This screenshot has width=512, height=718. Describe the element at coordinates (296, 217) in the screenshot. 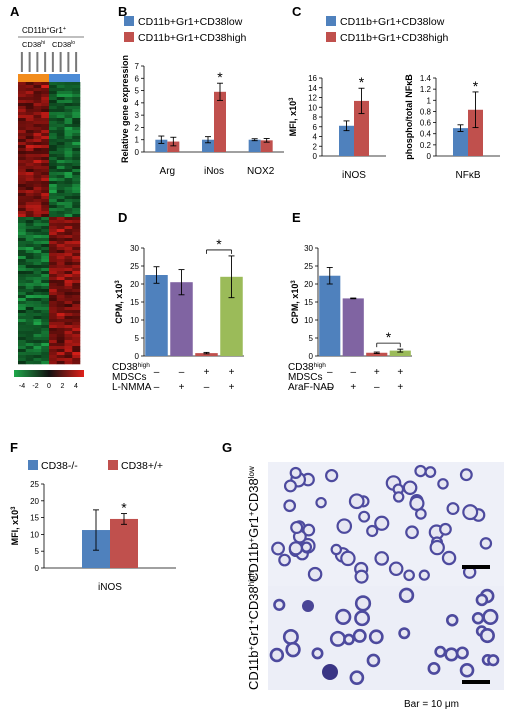

I see `panel-label-e: E` at that location.